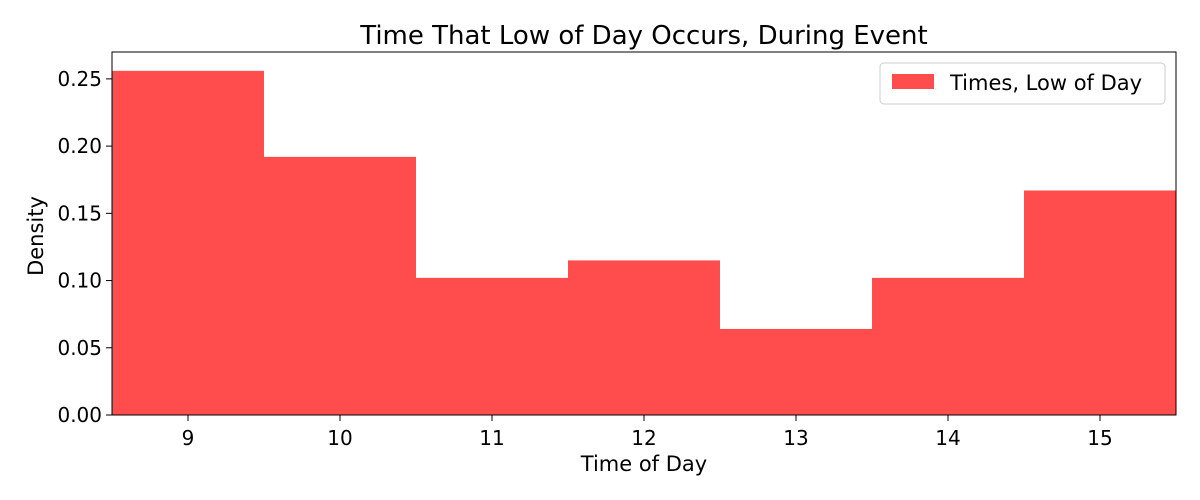 This screenshot has width=1200, height=500. Describe the element at coordinates (188, 438) in the screenshot. I see `x-tick-label: 9` at that location.